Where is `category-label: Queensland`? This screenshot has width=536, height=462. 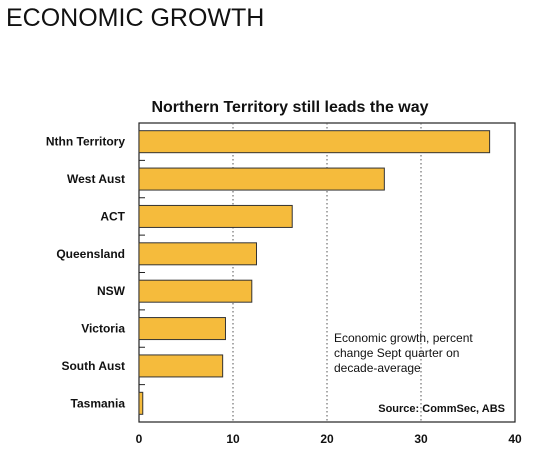 category-label: Queensland is located at coordinates (90, 254).